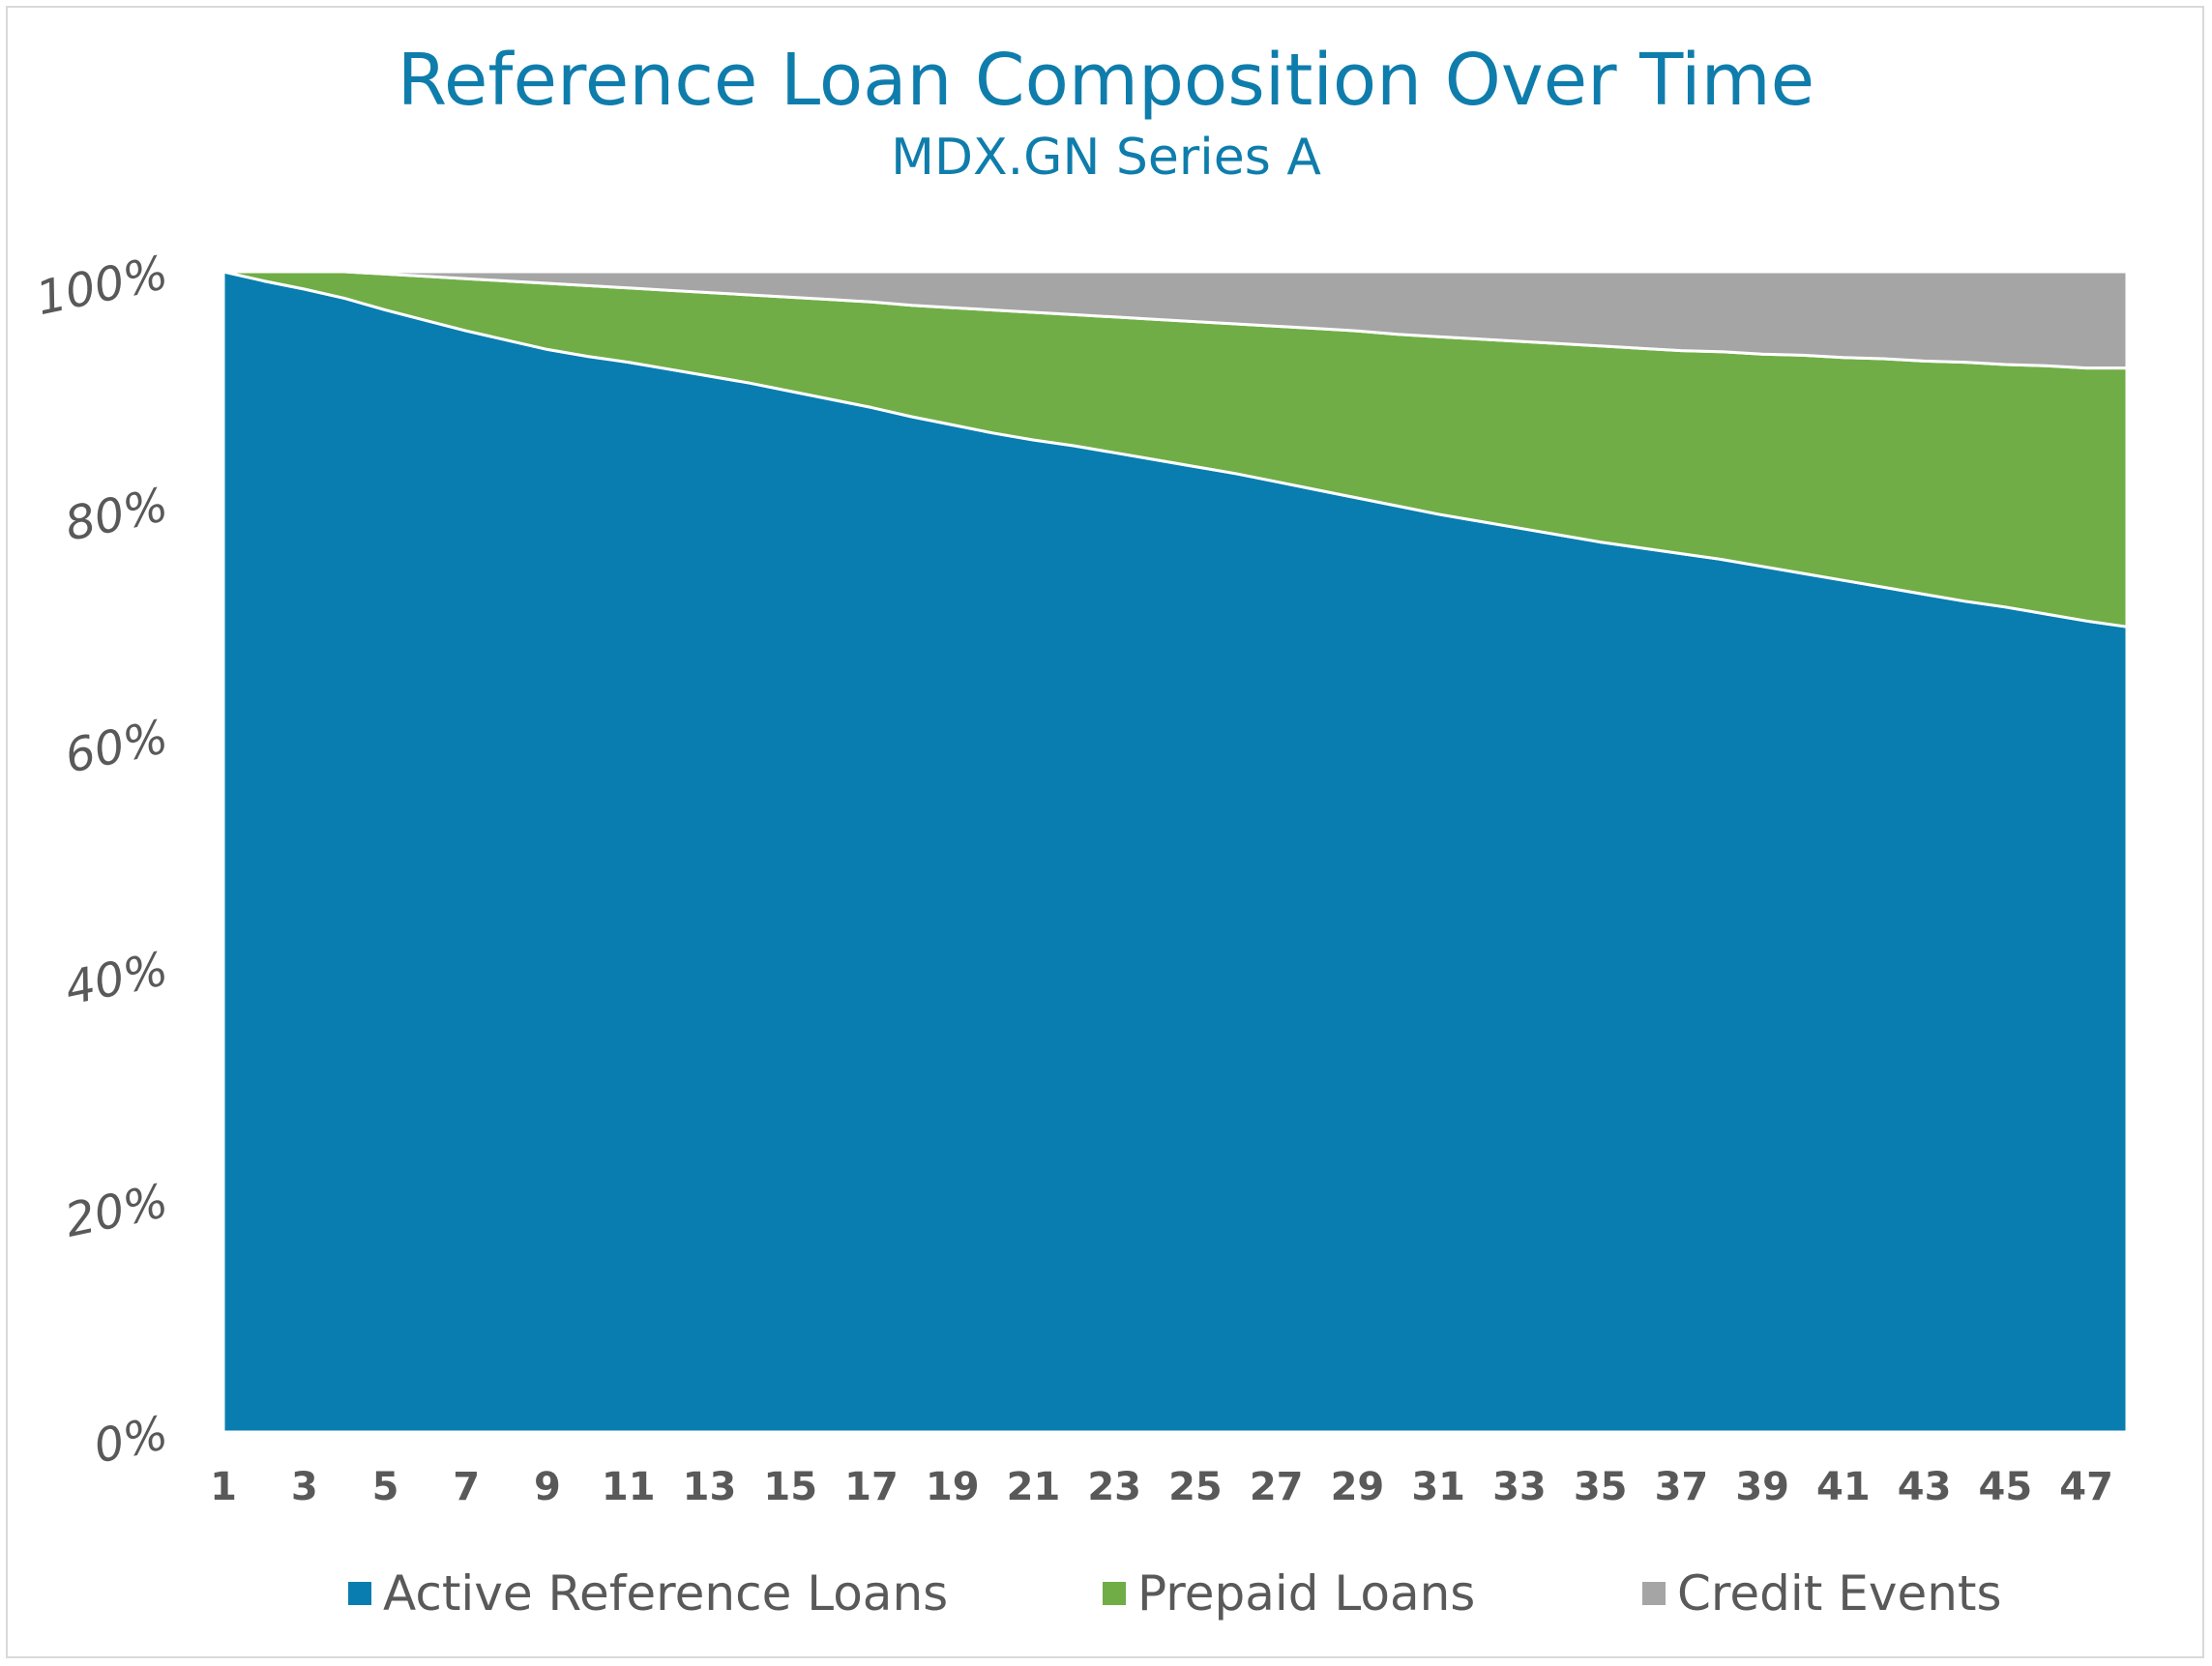 This screenshot has width=2212, height=1666. I want to click on x-tick-label: 11, so click(629, 1487).